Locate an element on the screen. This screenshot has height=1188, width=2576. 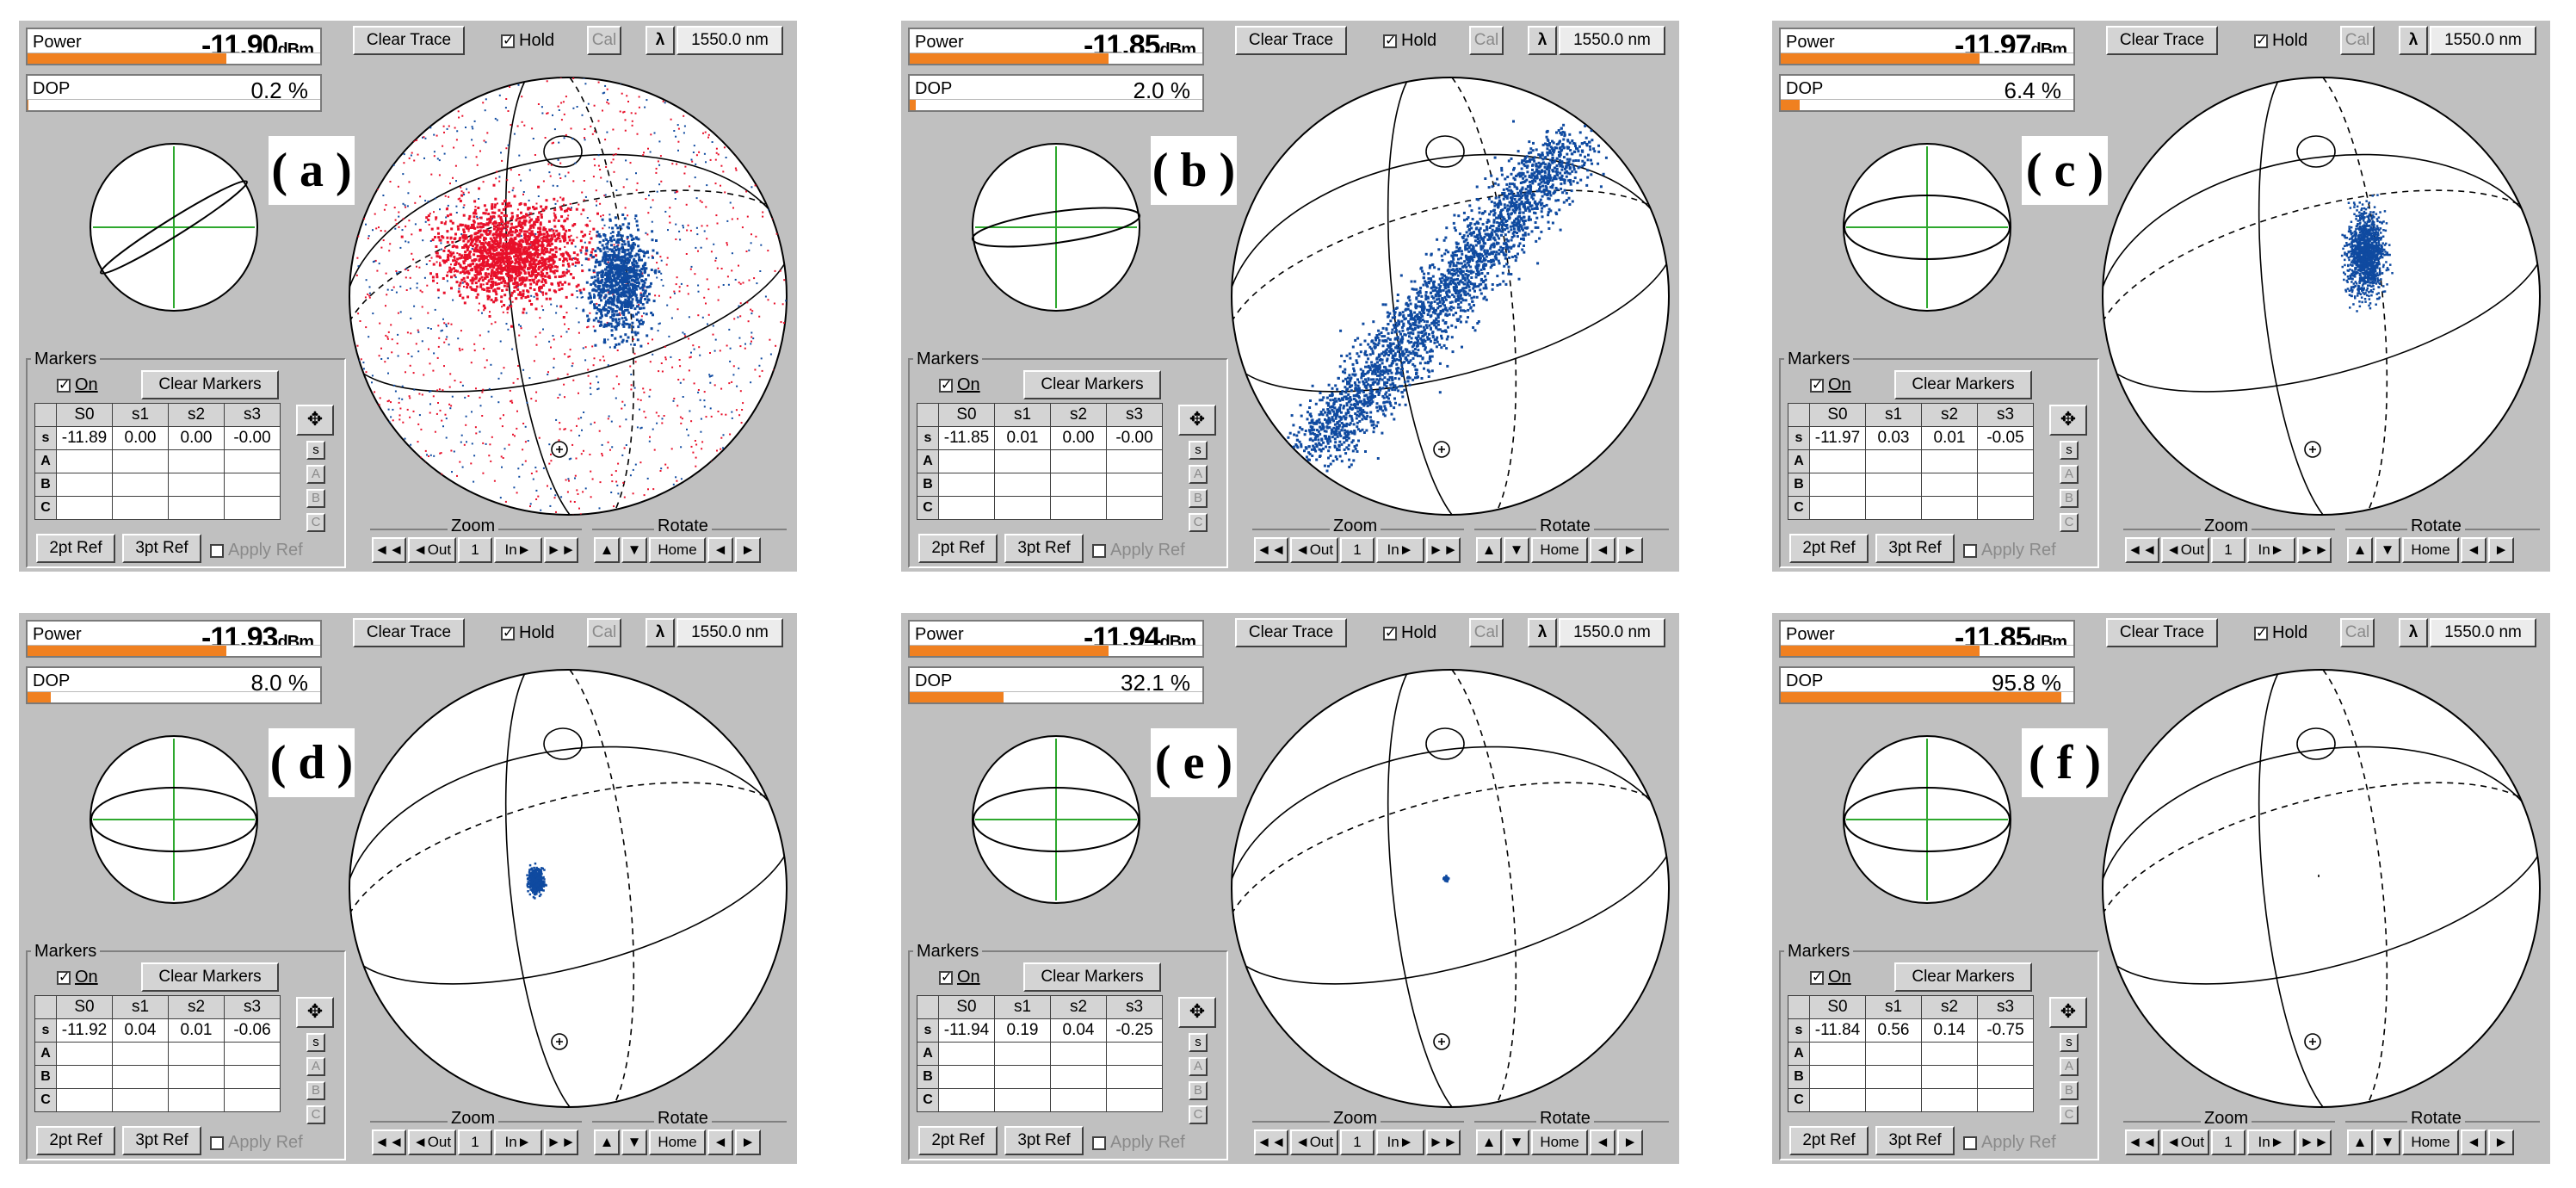
move-marker-button: ✥ is located at coordinates (315, 1012).